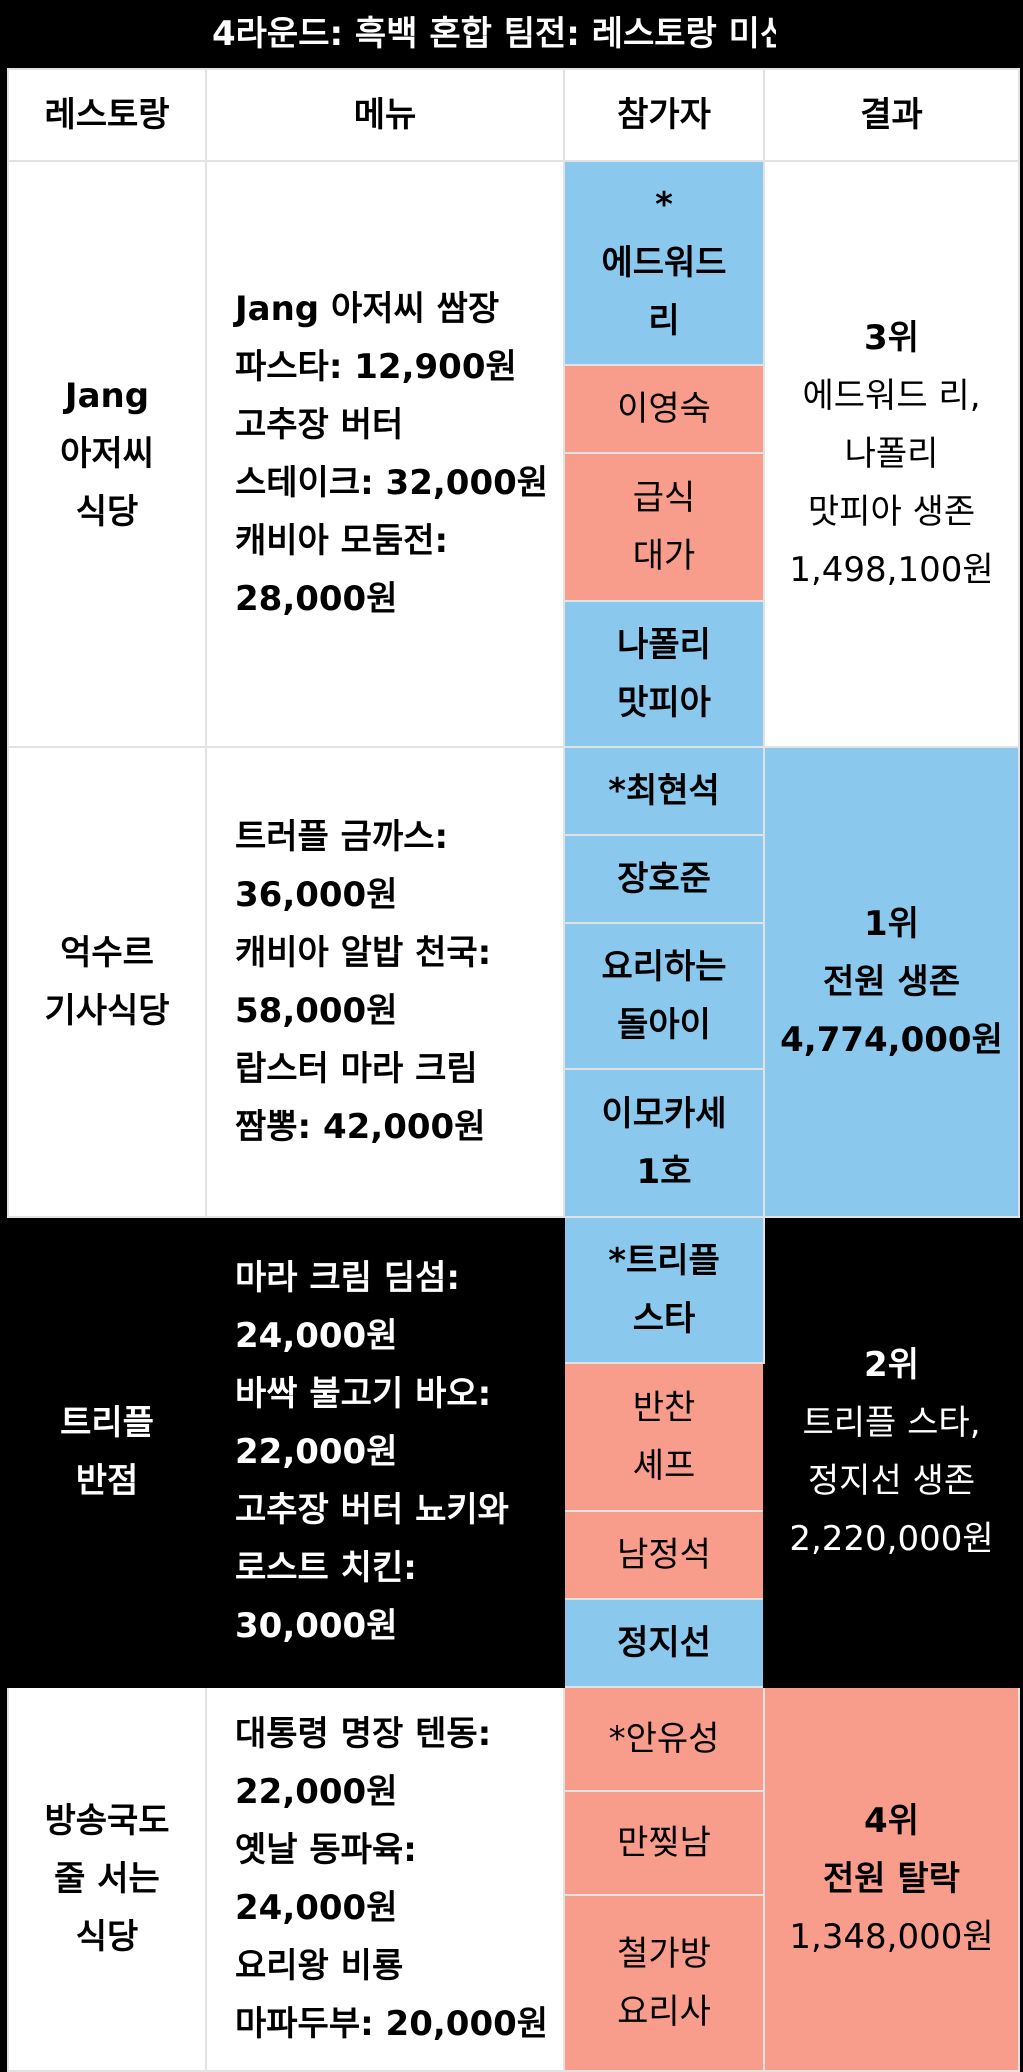 The height and width of the screenshot is (2072, 1023). I want to click on participant-cell: 이영숙, so click(664, 409).